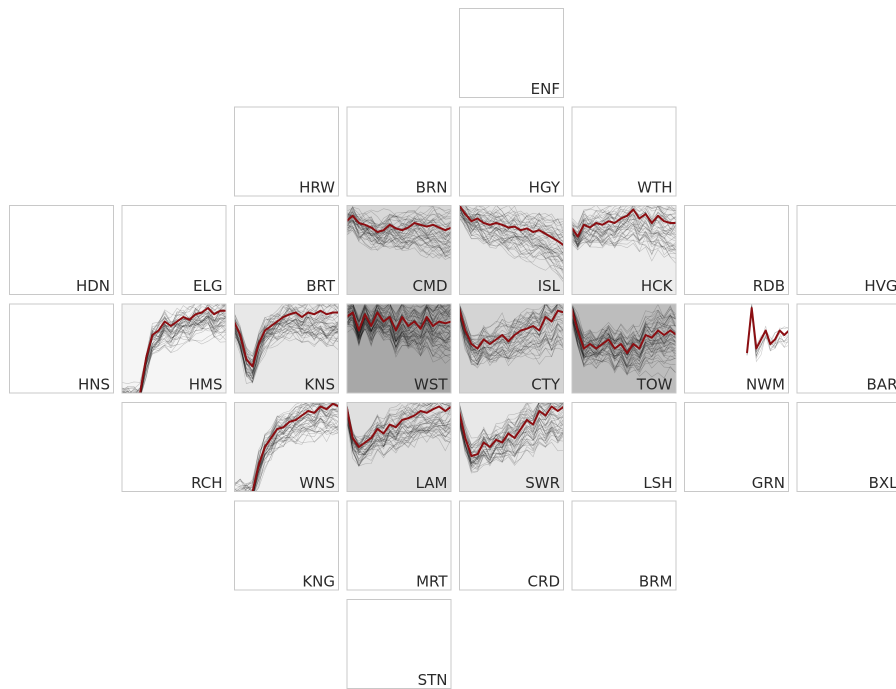 The height and width of the screenshot is (689, 896). I want to click on cell-lsh: LSH, so click(624, 448).